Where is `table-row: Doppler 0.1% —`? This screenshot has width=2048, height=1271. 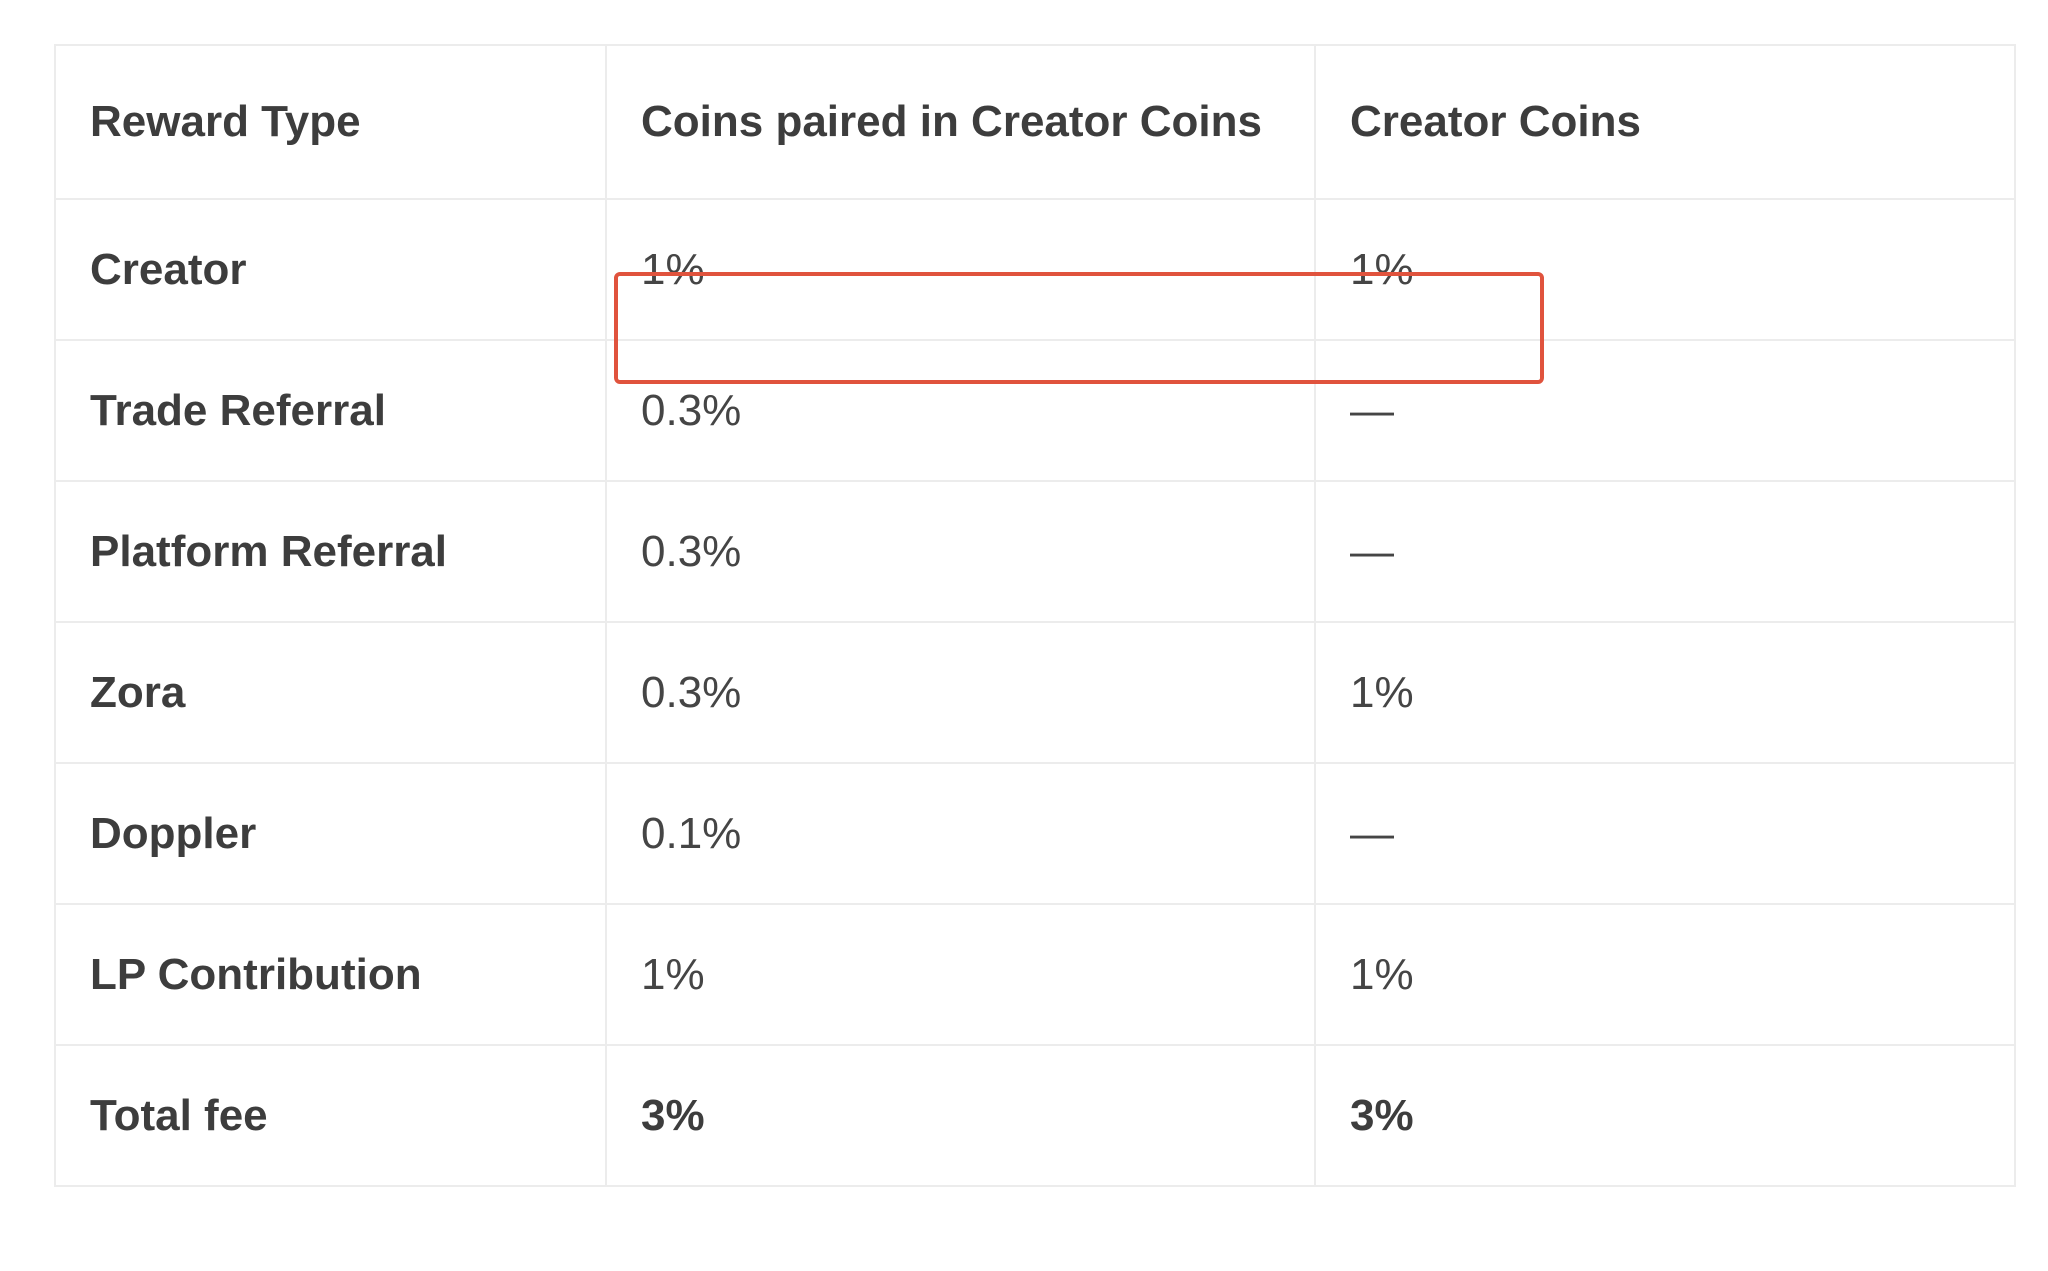 table-row: Doppler 0.1% — is located at coordinates (1035, 833).